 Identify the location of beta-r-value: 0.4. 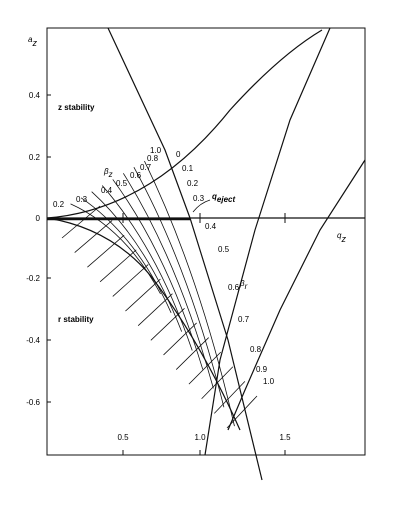
(211, 226).